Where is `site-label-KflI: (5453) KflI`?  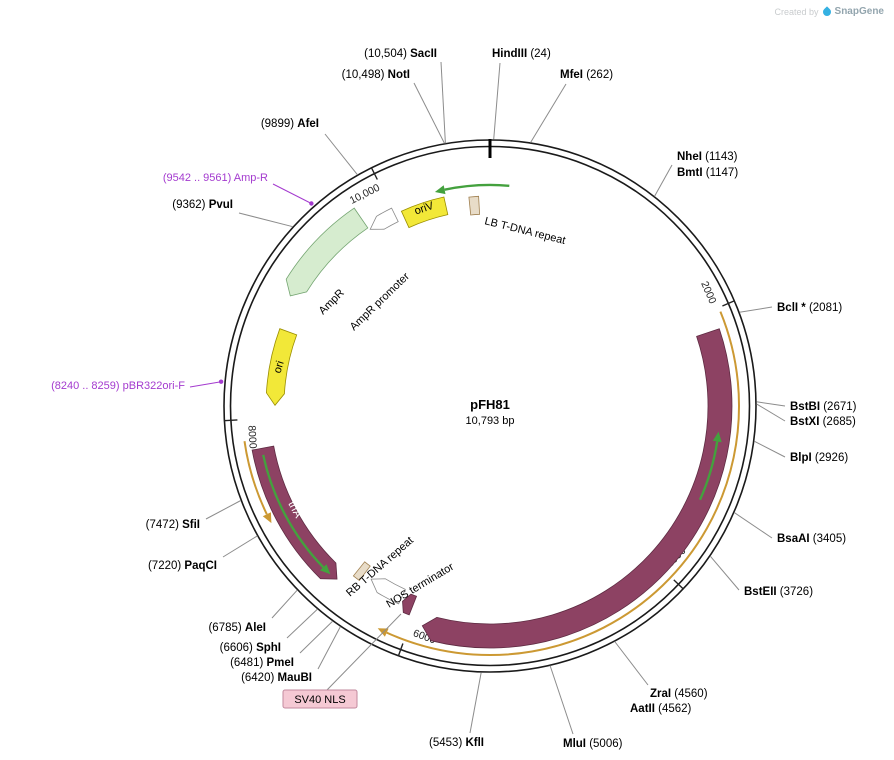 site-label-KflI: (5453) KflI is located at coordinates (456, 743).